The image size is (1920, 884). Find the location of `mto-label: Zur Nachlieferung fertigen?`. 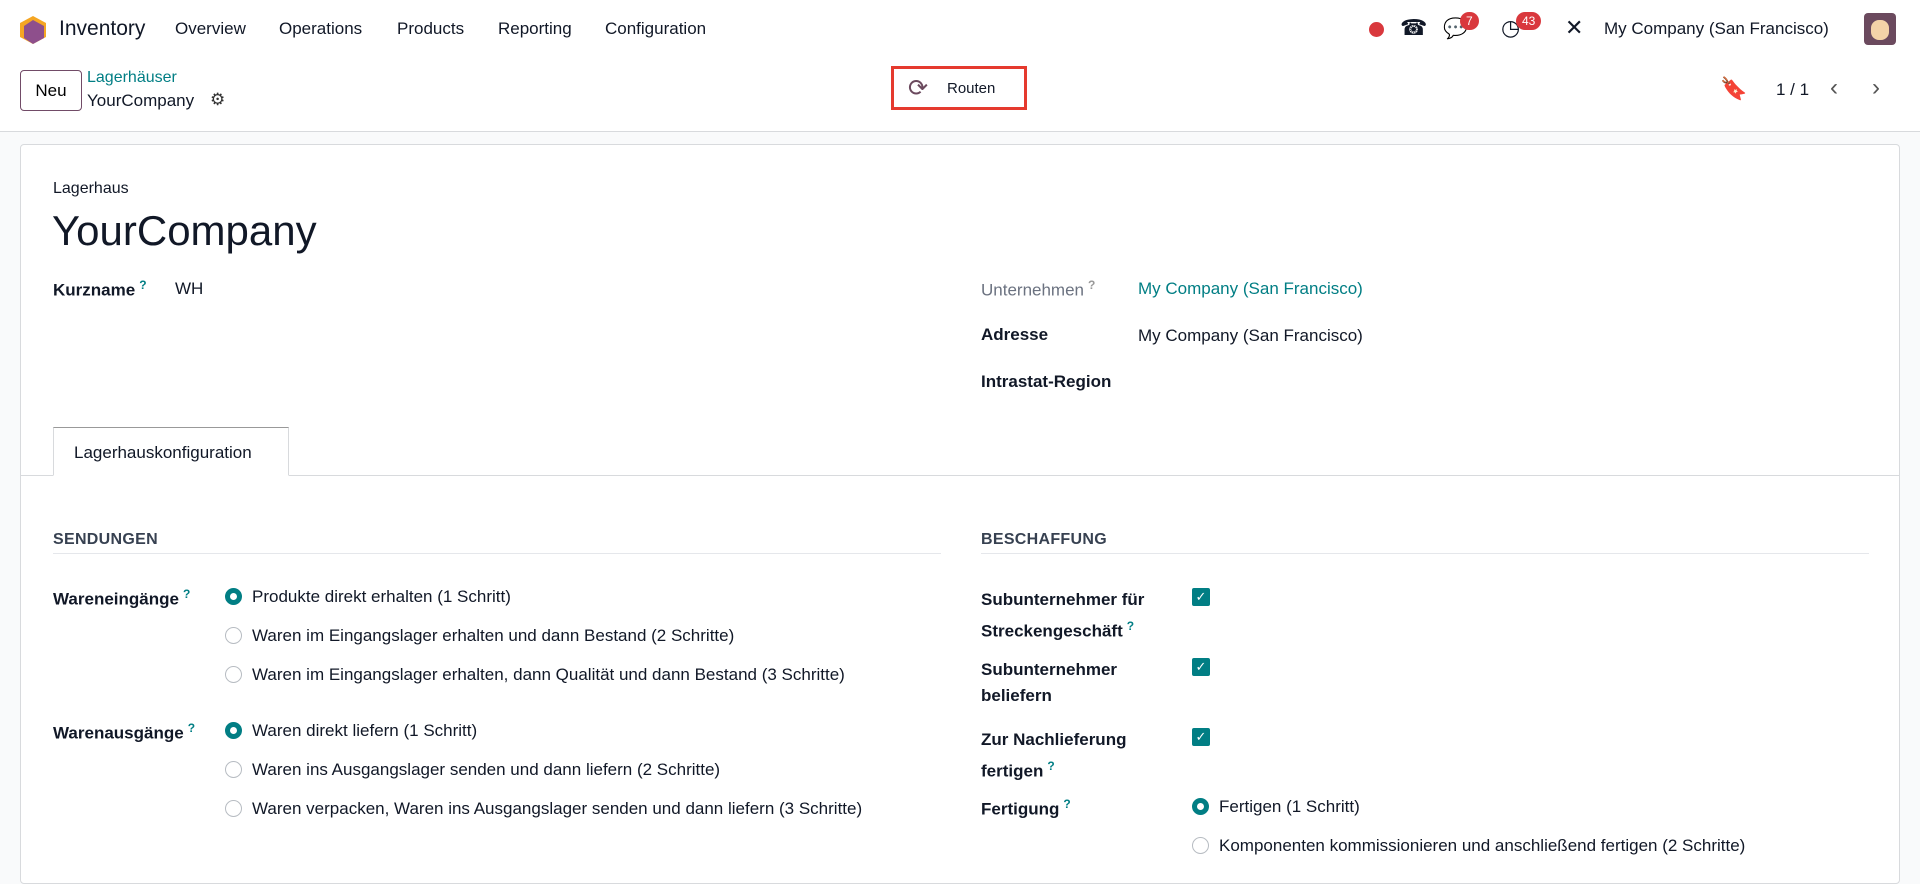

mto-label: Zur Nachlieferung fertigen? is located at coordinates (1054, 755).